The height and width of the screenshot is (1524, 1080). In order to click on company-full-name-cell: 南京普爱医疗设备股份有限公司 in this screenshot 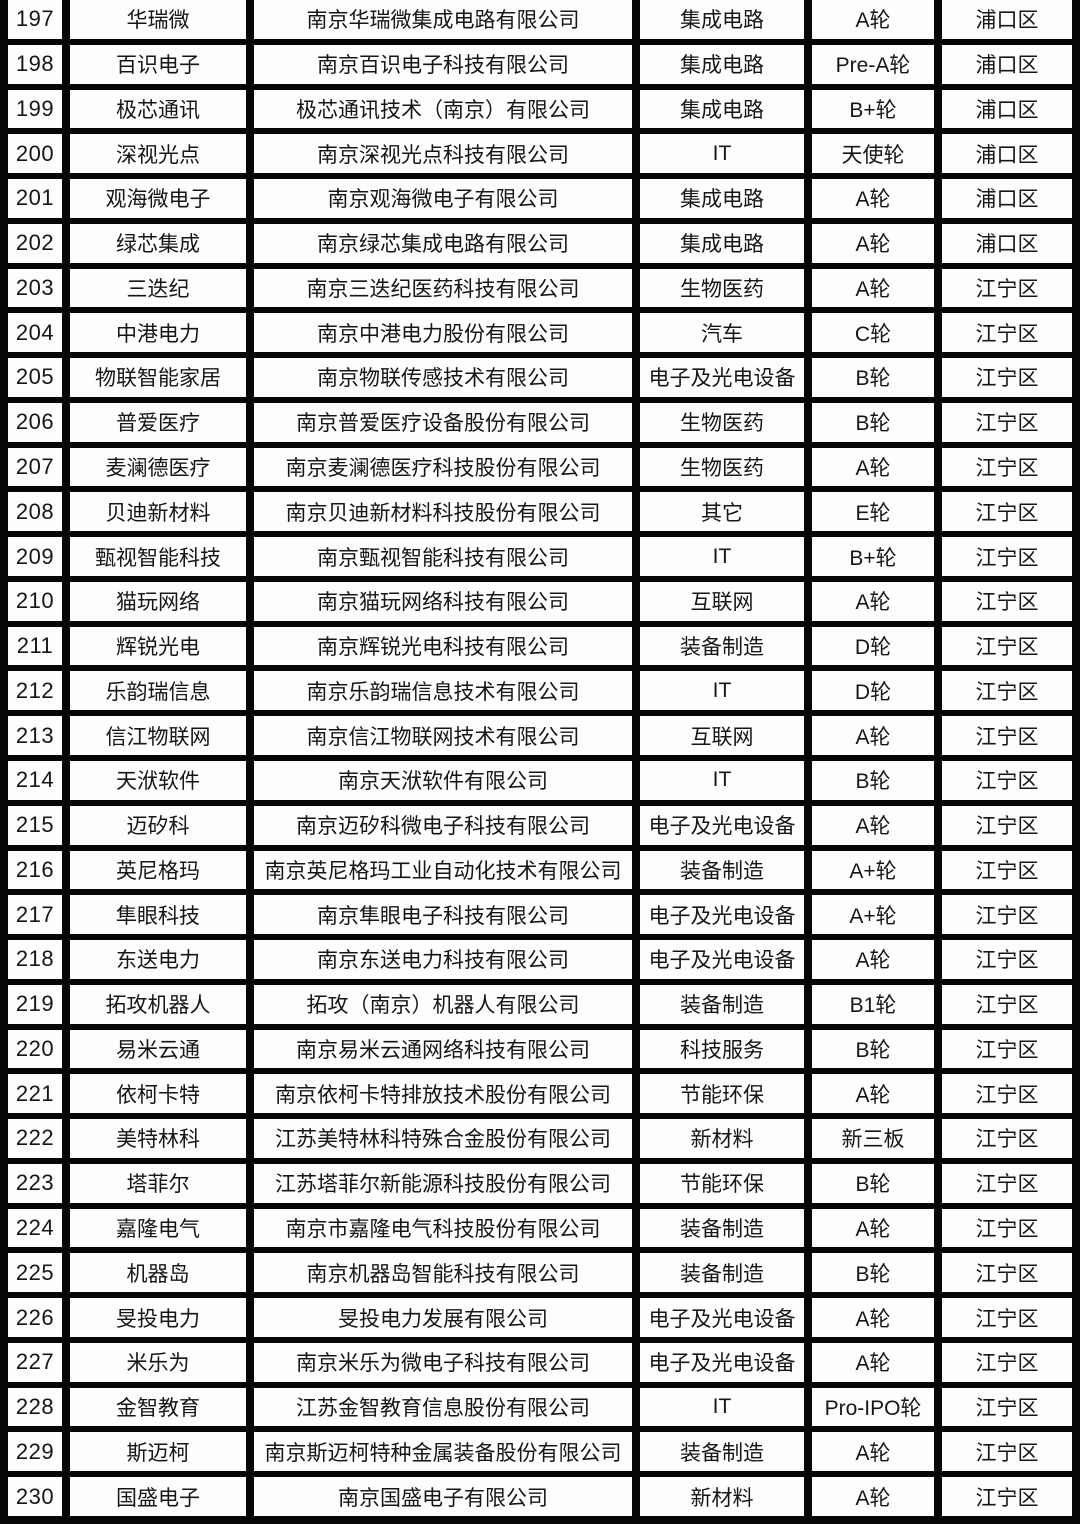, I will do `click(443, 422)`.